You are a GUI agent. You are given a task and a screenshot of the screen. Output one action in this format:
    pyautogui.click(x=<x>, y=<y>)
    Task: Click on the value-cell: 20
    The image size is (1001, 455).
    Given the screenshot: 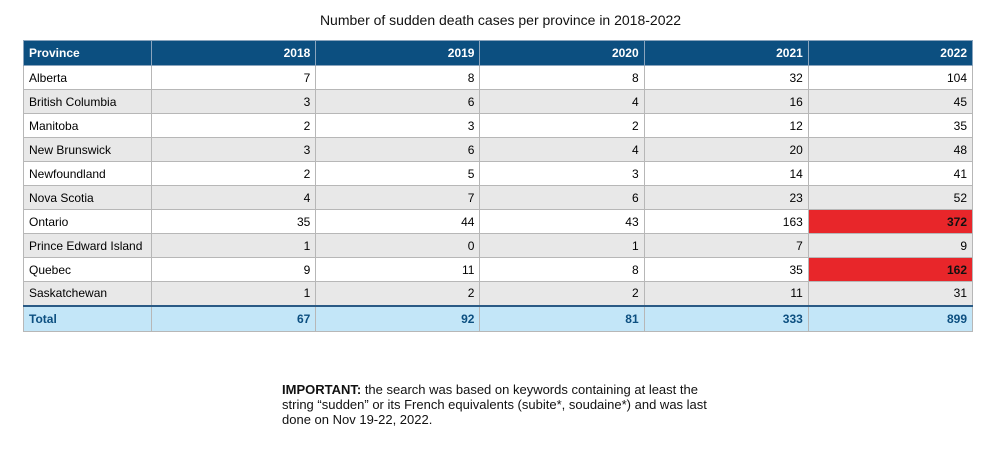 What is the action you would take?
    pyautogui.click(x=726, y=149)
    